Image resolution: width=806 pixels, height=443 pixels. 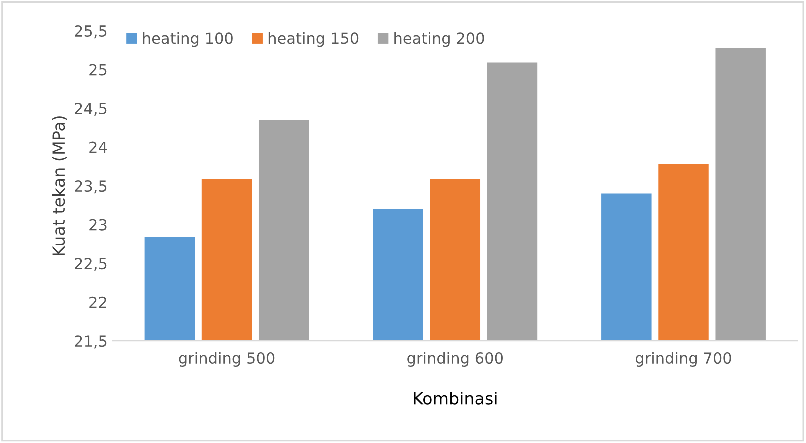 I want to click on y-axis-title: Kuat tekan (MPa), so click(x=60, y=186).